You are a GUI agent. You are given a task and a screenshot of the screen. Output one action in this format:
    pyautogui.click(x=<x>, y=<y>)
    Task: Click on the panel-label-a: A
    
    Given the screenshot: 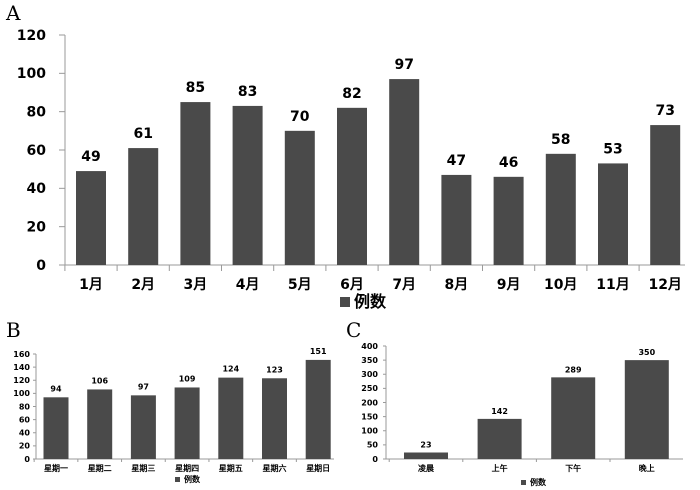 What is the action you would take?
    pyautogui.click(x=13, y=13)
    